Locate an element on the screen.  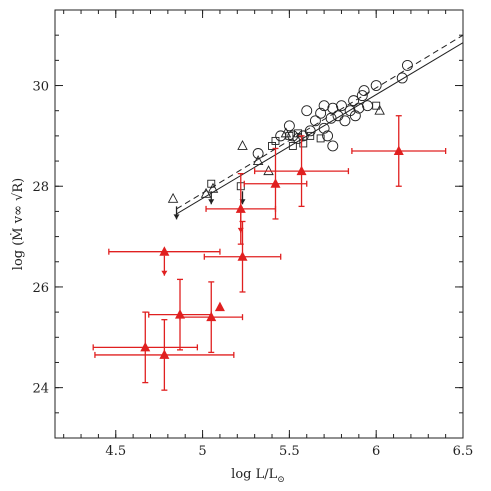
y-tick-label: 24 is located at coordinates (40, 389).